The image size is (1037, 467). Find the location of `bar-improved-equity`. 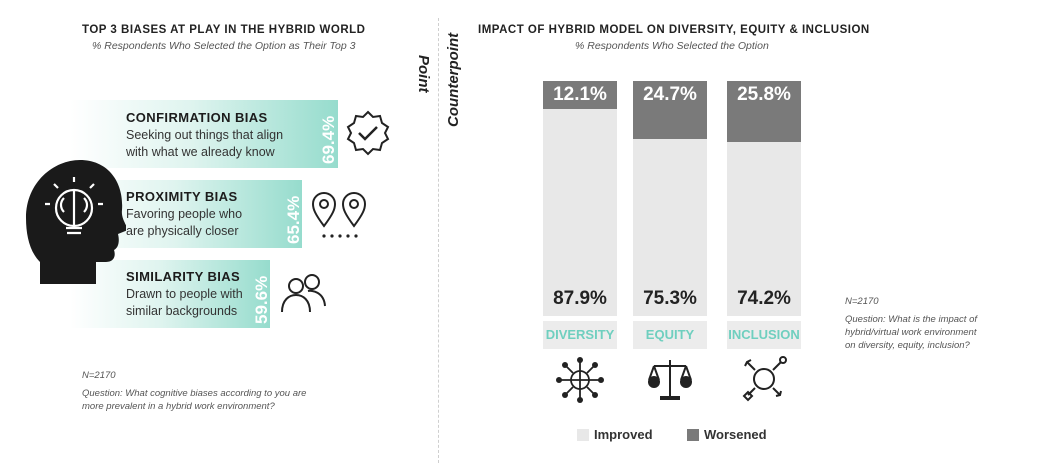

bar-improved-equity is located at coordinates (670, 227).